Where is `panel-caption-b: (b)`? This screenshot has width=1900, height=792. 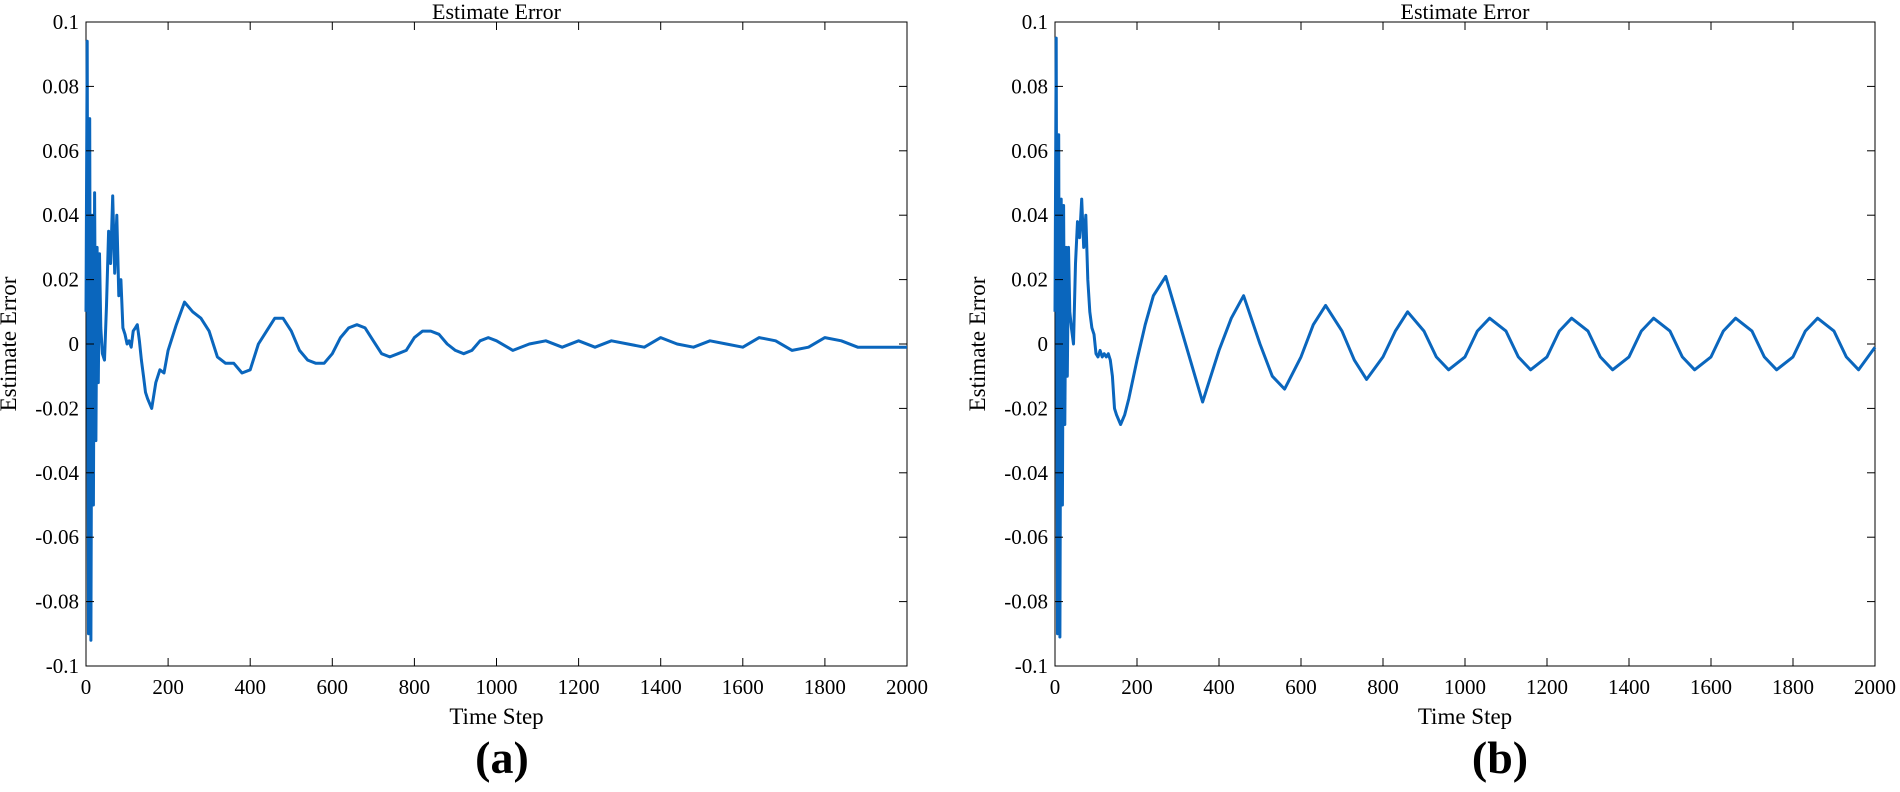 panel-caption-b: (b) is located at coordinates (1500, 757).